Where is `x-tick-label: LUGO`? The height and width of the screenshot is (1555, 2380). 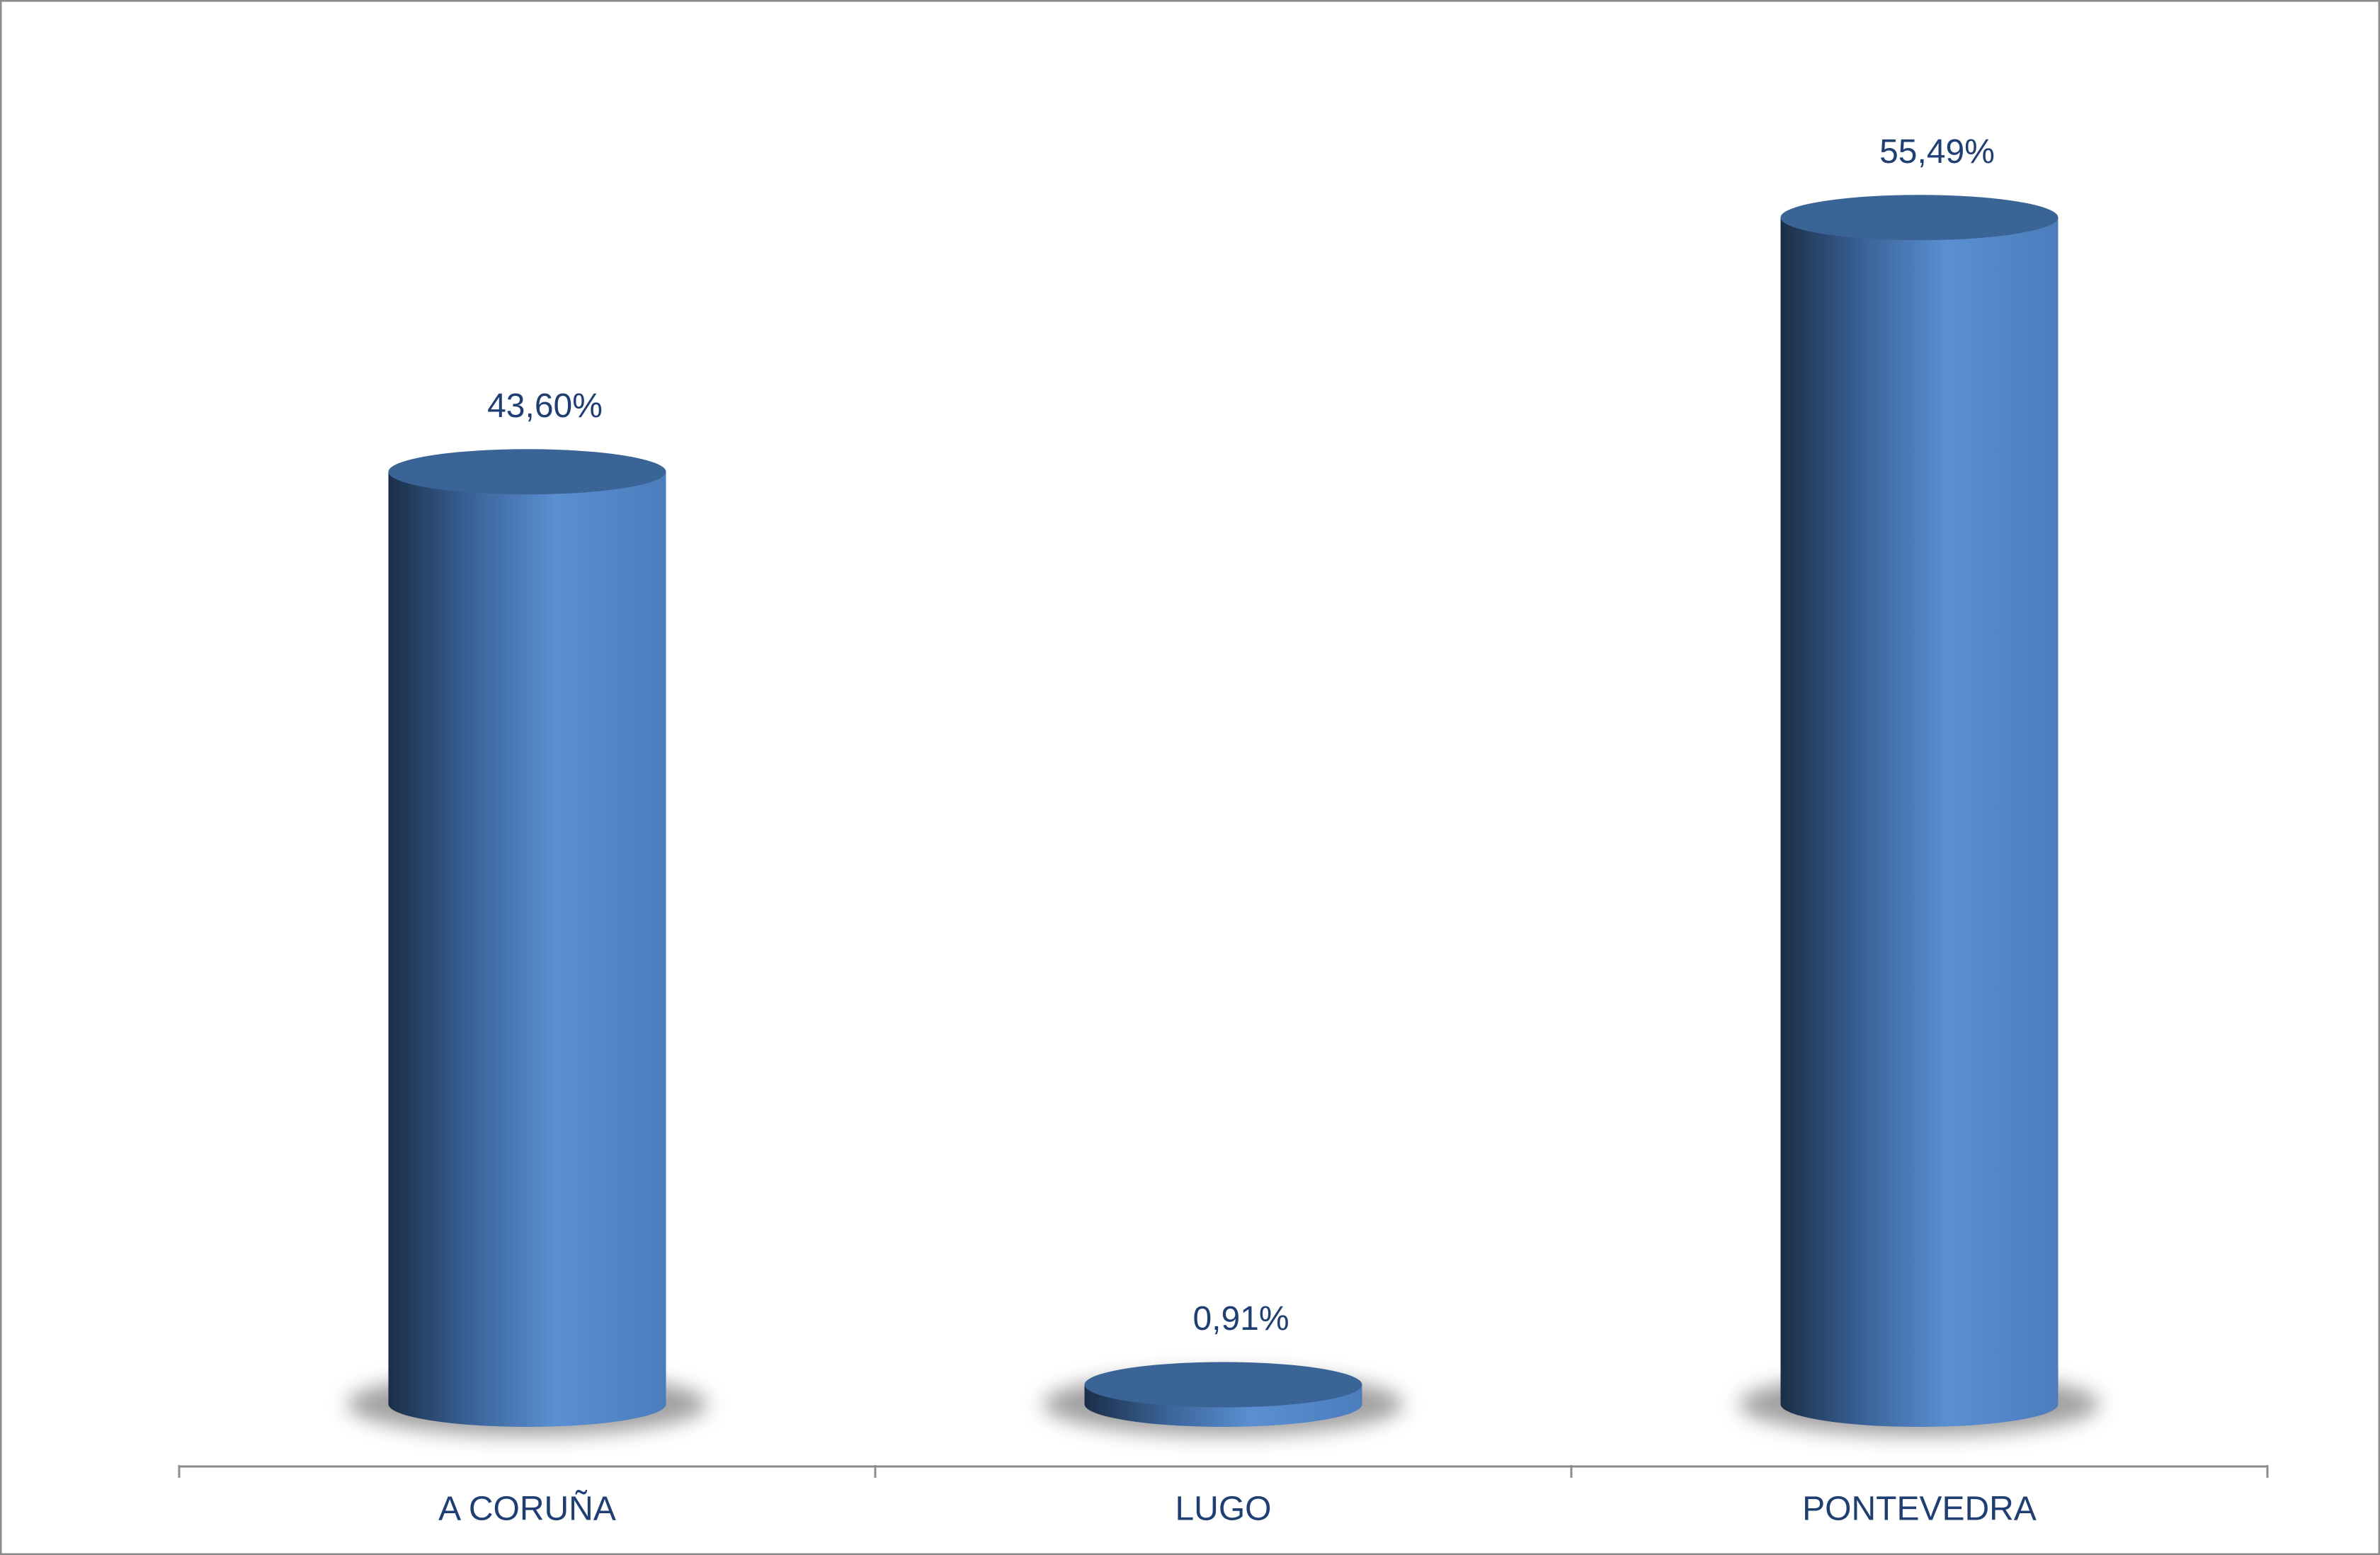
x-tick-label: LUGO is located at coordinates (1223, 1509).